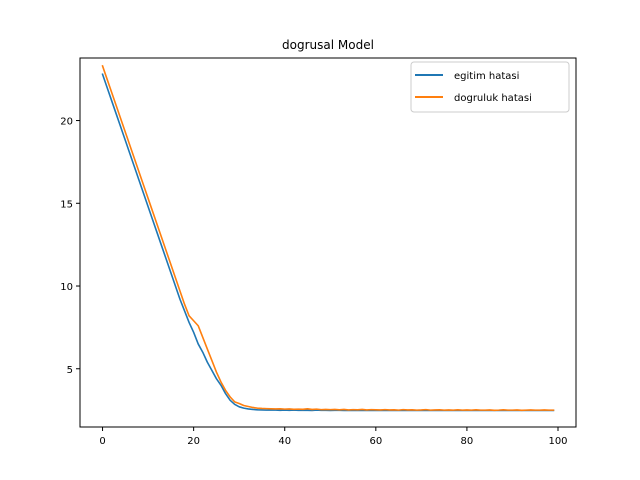 This screenshot has height=480, width=640. What do you see at coordinates (66, 287) in the screenshot?
I see `y-tick-label: 10` at bounding box center [66, 287].